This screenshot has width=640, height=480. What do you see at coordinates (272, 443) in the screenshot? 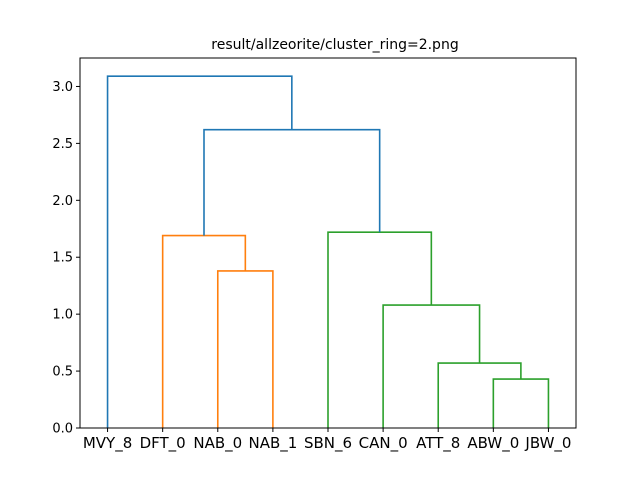
I see `leaf-label: NAB_1` at bounding box center [272, 443].